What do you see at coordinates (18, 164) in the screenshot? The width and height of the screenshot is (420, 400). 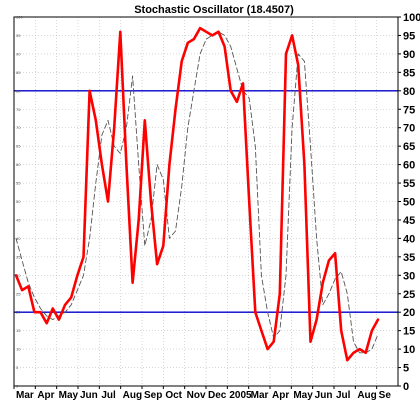 I see `y-inner-tick-label: 60` at bounding box center [18, 164].